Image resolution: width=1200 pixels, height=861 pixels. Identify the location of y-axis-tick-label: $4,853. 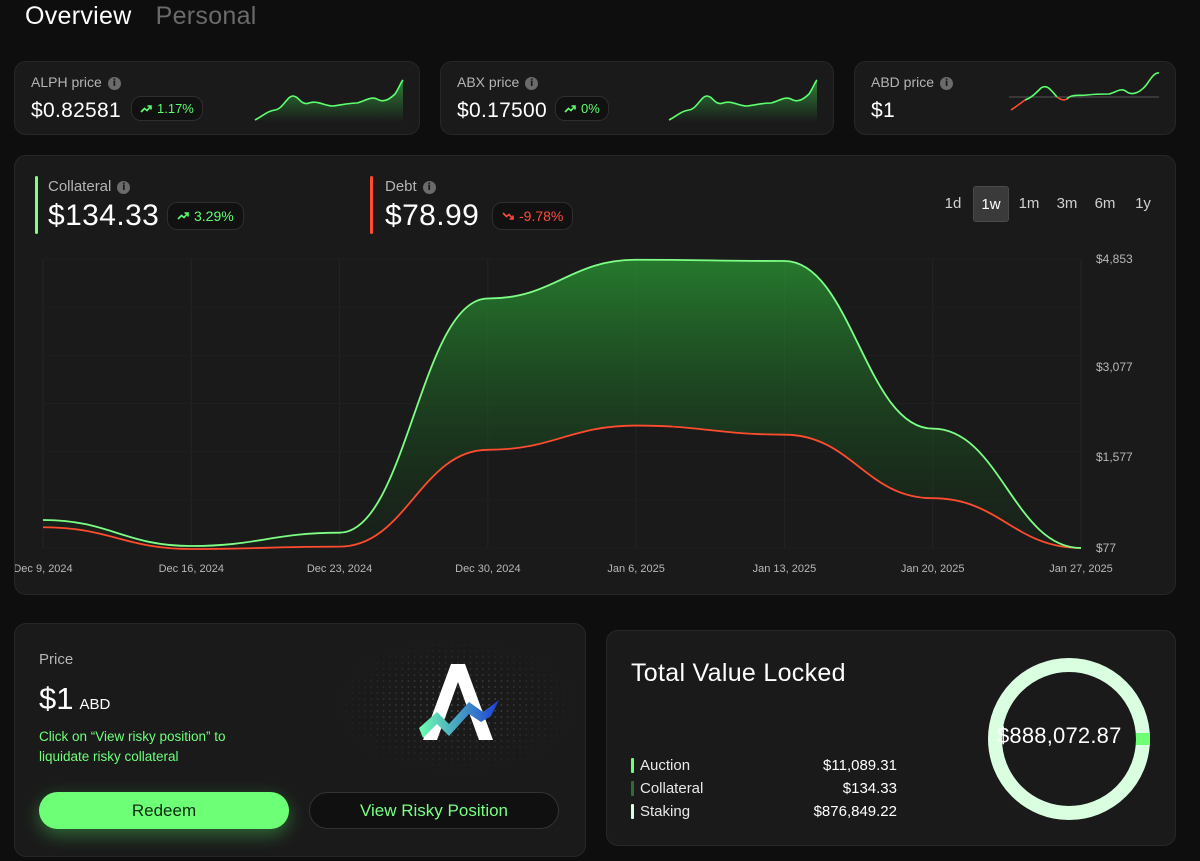
(1114, 259).